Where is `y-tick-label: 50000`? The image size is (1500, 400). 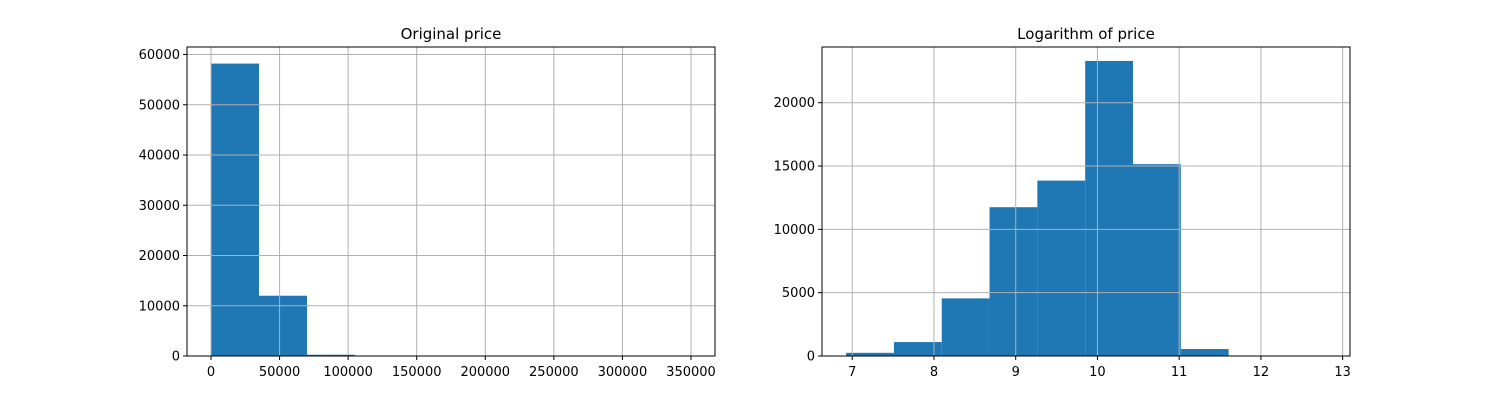 y-tick-label: 50000 is located at coordinates (159, 105).